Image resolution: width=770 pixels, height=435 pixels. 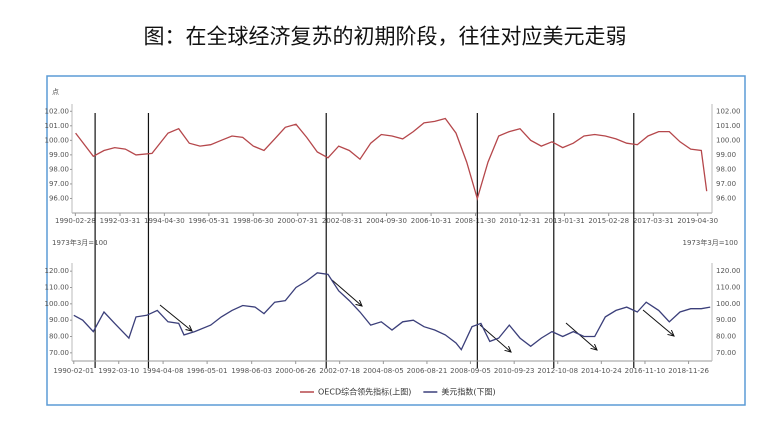 I want to click on y-tick-label: 96.00, so click(x=59, y=198).